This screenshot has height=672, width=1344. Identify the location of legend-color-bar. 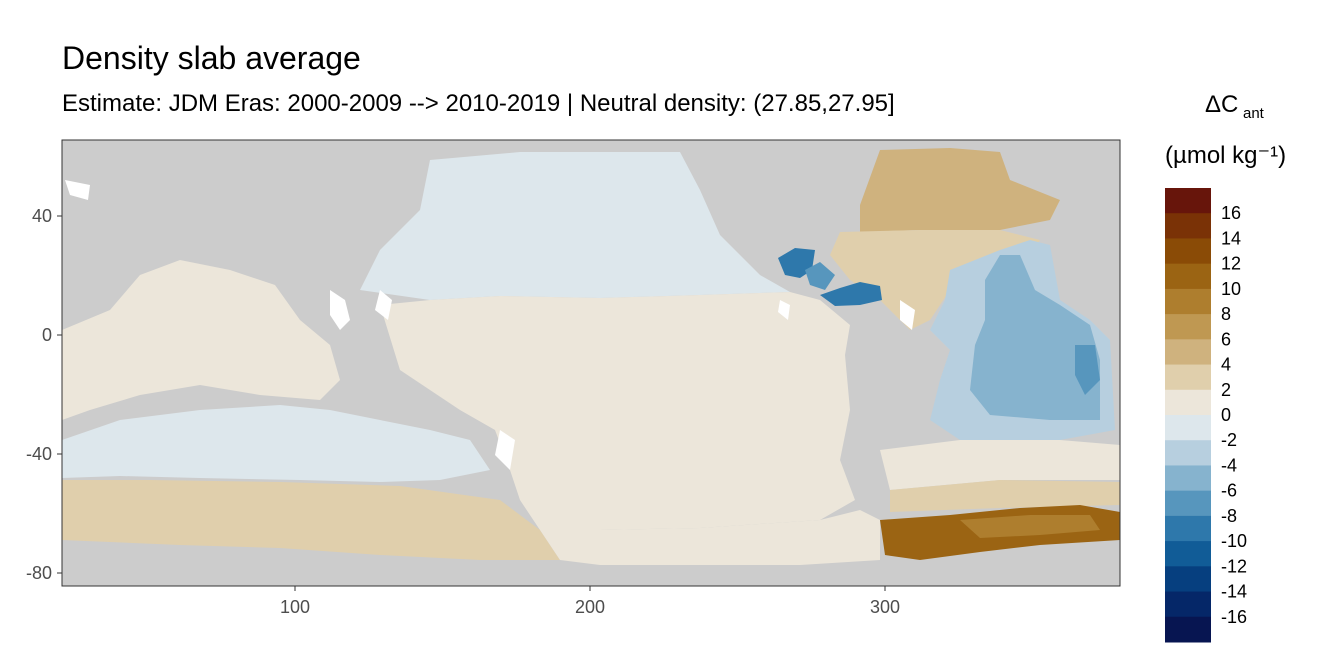
(1188, 415).